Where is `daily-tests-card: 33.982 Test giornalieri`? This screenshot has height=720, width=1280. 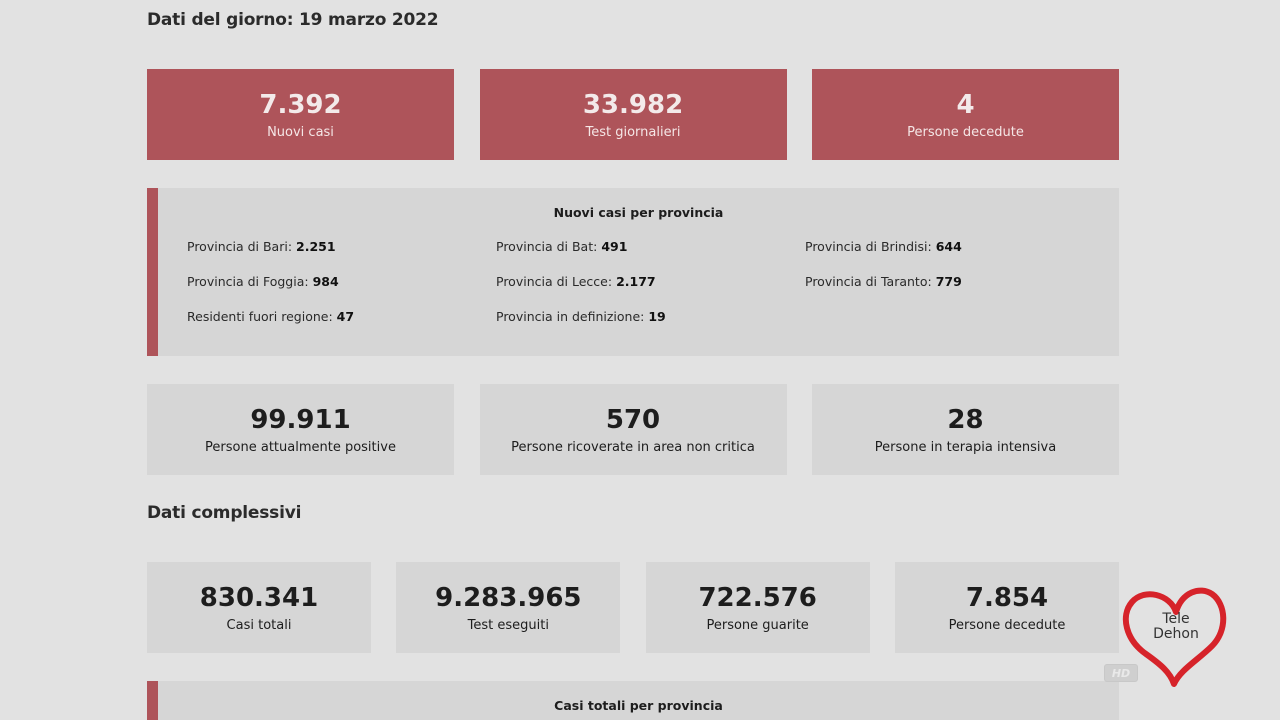
daily-tests-card: 33.982 Test giornalieri is located at coordinates (633, 114).